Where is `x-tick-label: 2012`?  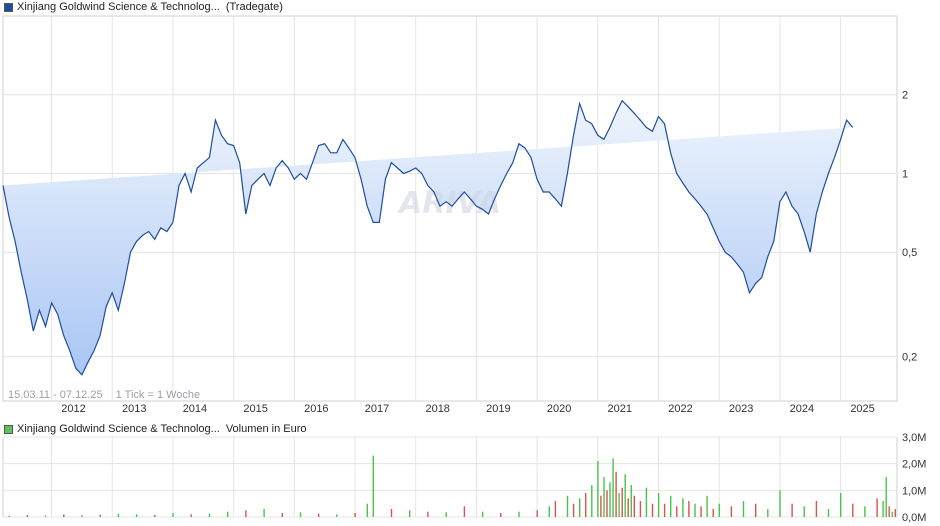 x-tick-label: 2012 is located at coordinates (73, 409).